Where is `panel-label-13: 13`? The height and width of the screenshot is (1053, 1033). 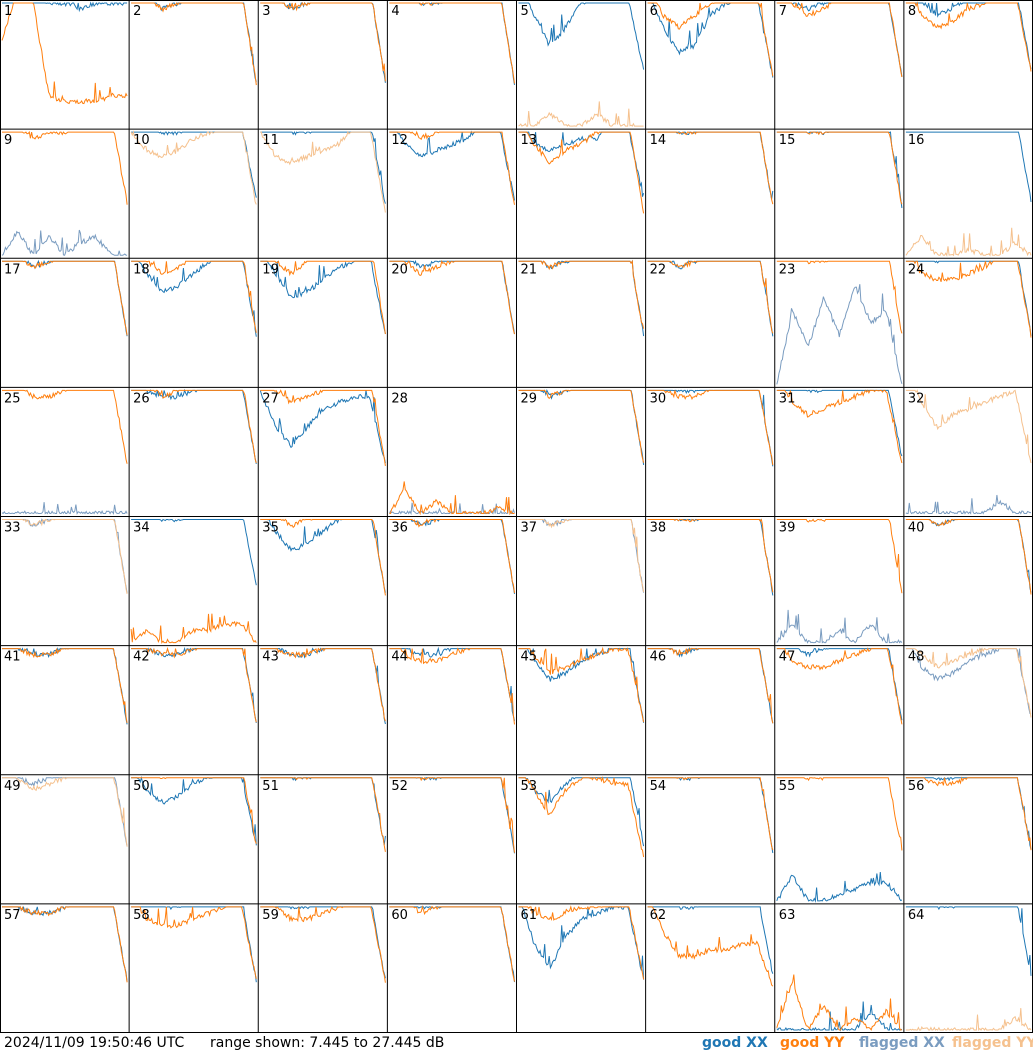
panel-label-13: 13 is located at coordinates (529, 140).